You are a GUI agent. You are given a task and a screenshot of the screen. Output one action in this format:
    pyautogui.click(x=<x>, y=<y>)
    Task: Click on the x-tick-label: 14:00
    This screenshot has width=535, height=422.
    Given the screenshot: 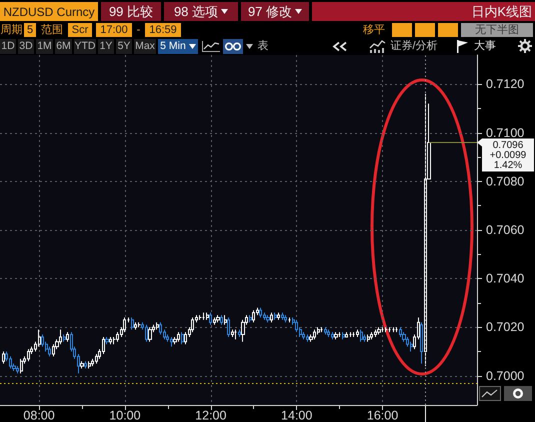 What is the action you would take?
    pyautogui.click(x=296, y=415)
    